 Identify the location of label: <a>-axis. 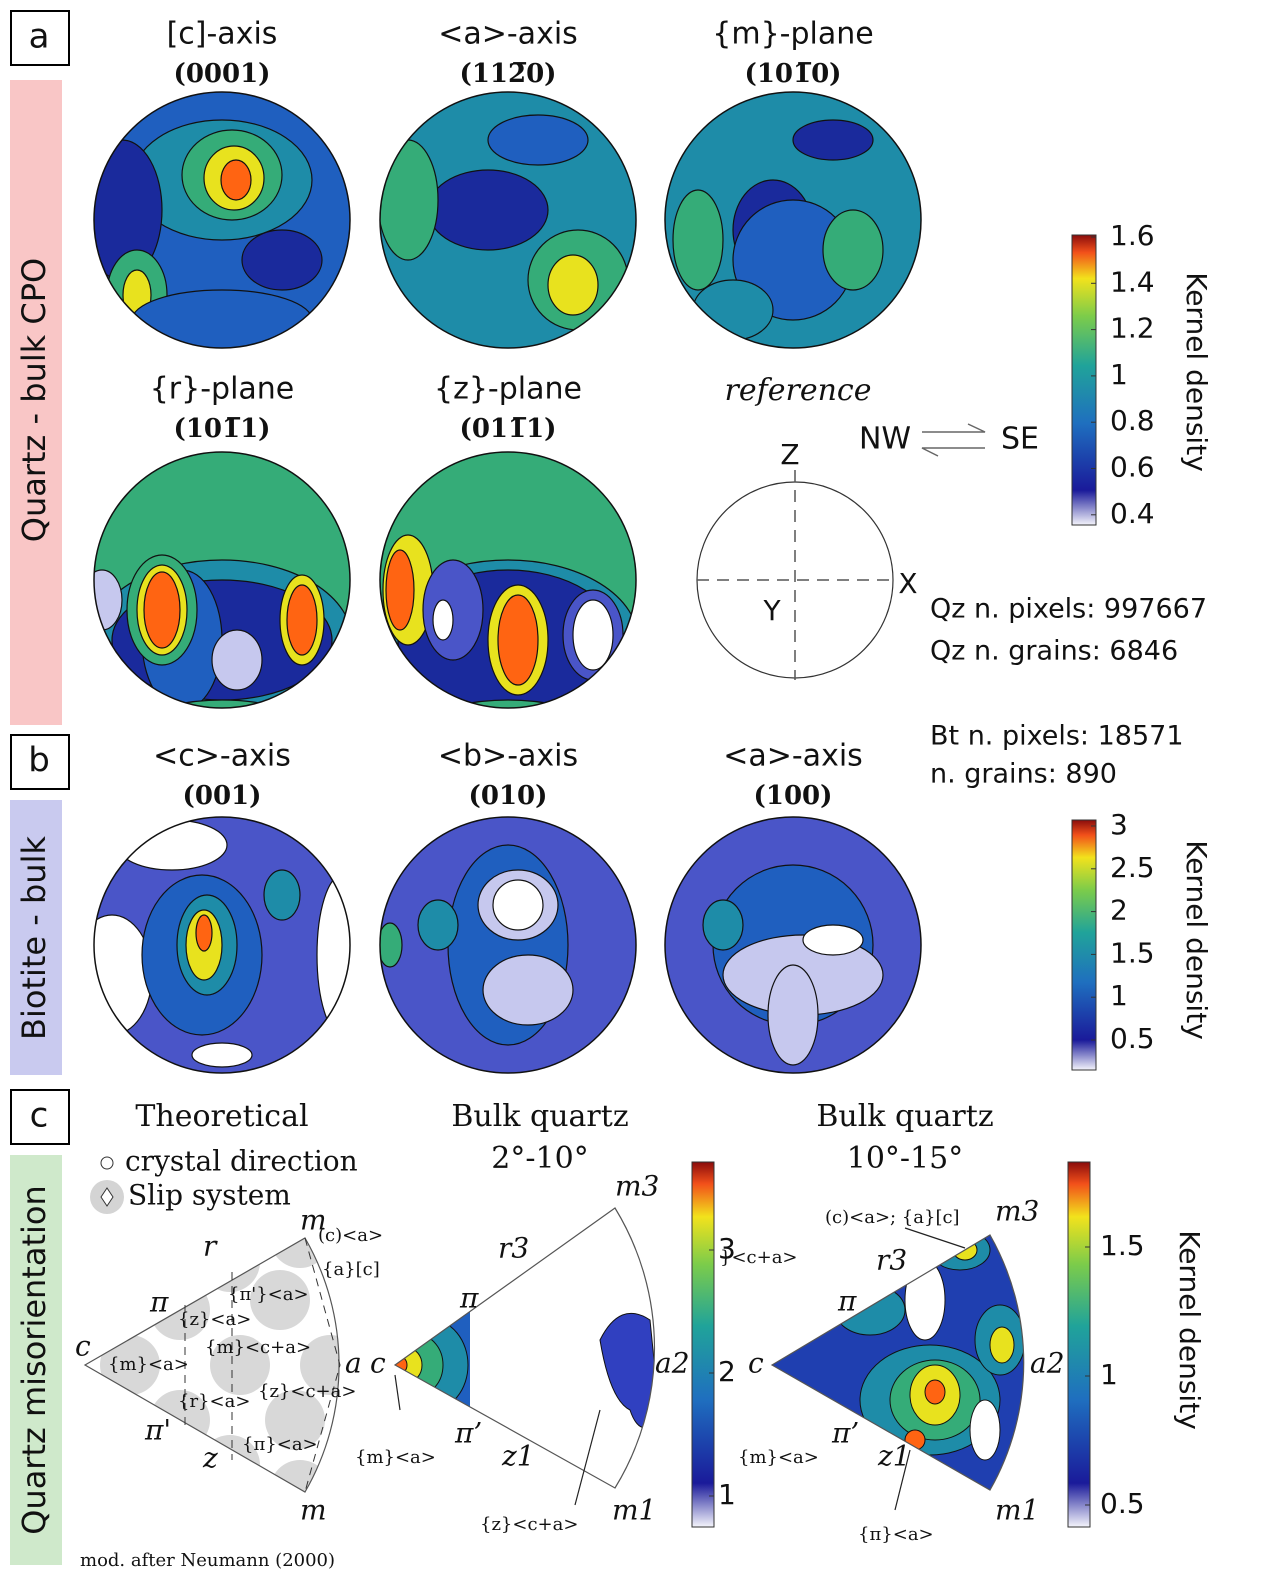
(508, 34).